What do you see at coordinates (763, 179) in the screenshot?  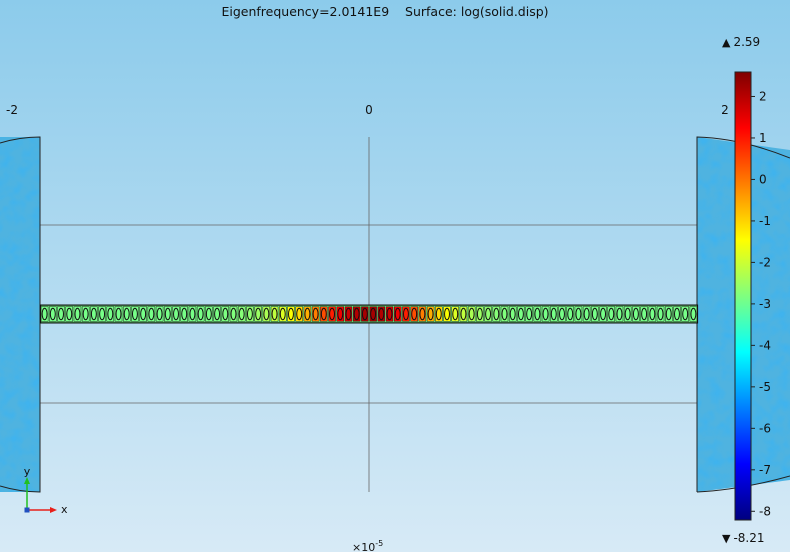 I see `colorbar-tick-label: 0` at bounding box center [763, 179].